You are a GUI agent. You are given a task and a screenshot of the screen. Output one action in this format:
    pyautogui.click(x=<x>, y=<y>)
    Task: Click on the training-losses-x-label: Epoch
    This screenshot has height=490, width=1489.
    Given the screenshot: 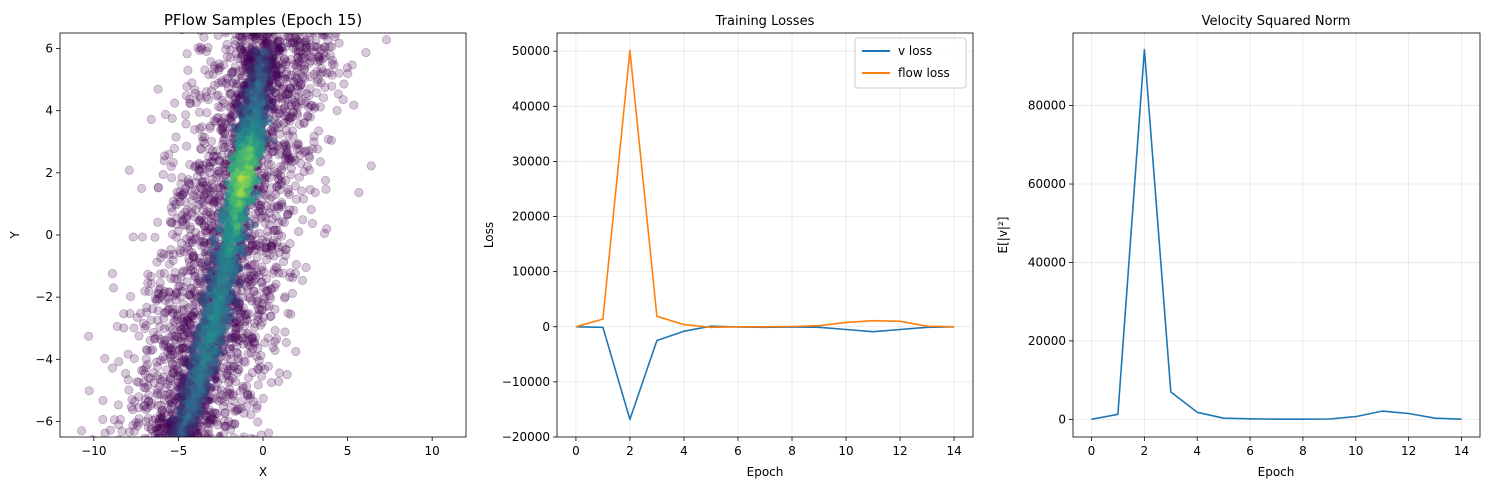 What is the action you would take?
    pyautogui.click(x=765, y=472)
    